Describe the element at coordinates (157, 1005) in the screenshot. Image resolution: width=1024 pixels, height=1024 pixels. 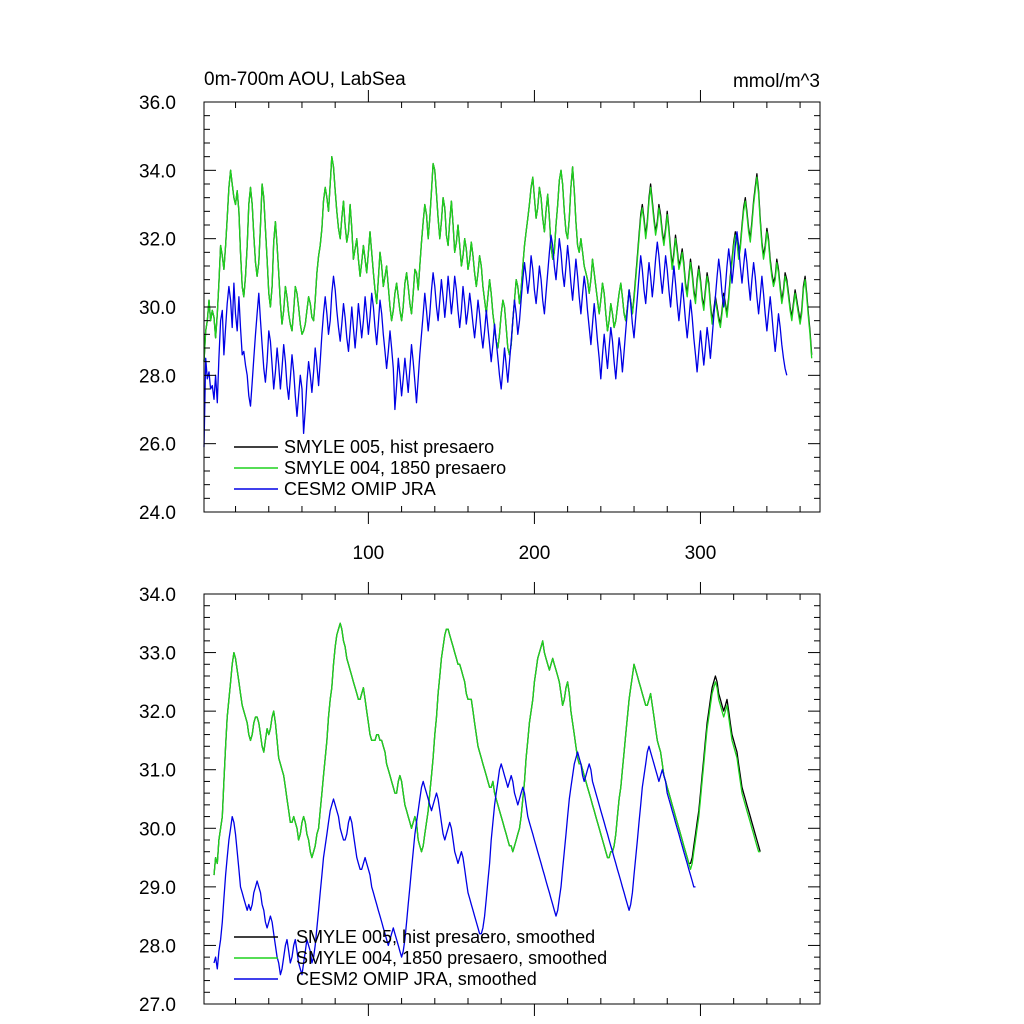
I see `ytick-label-bottom: 27.0` at that location.